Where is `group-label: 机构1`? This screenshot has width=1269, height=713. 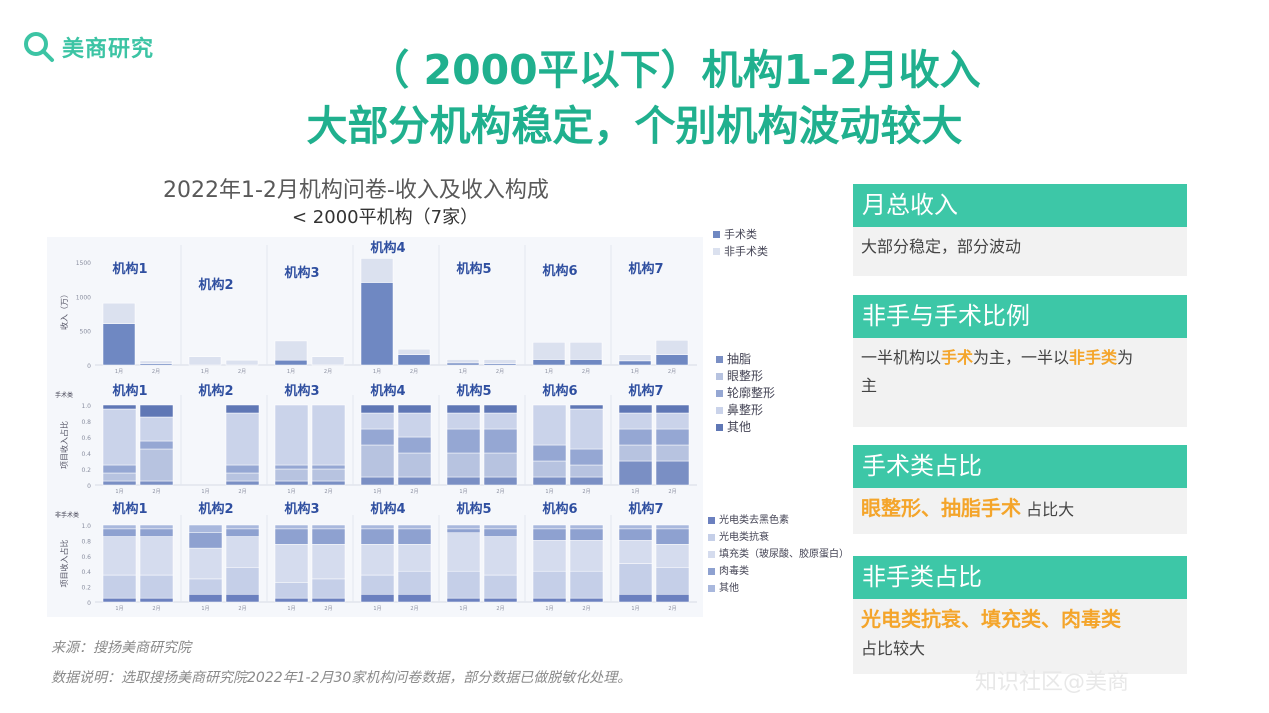
group-label: 机构1 is located at coordinates (129, 269).